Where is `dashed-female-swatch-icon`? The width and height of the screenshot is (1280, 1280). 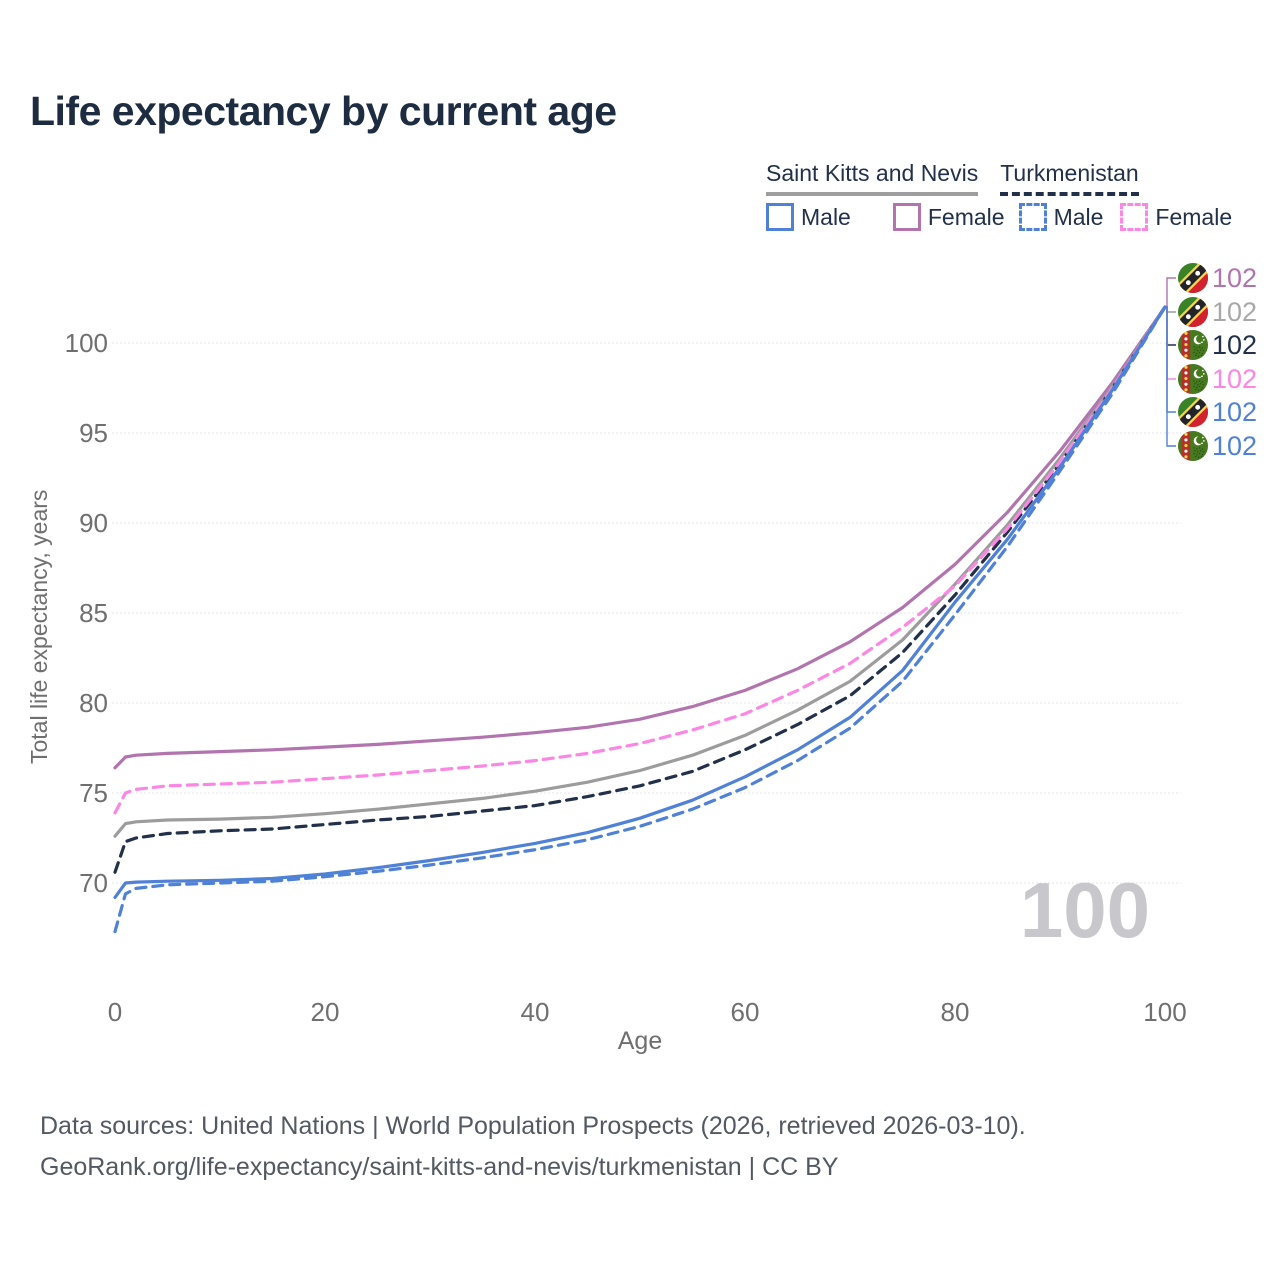 dashed-female-swatch-icon is located at coordinates (1134, 217).